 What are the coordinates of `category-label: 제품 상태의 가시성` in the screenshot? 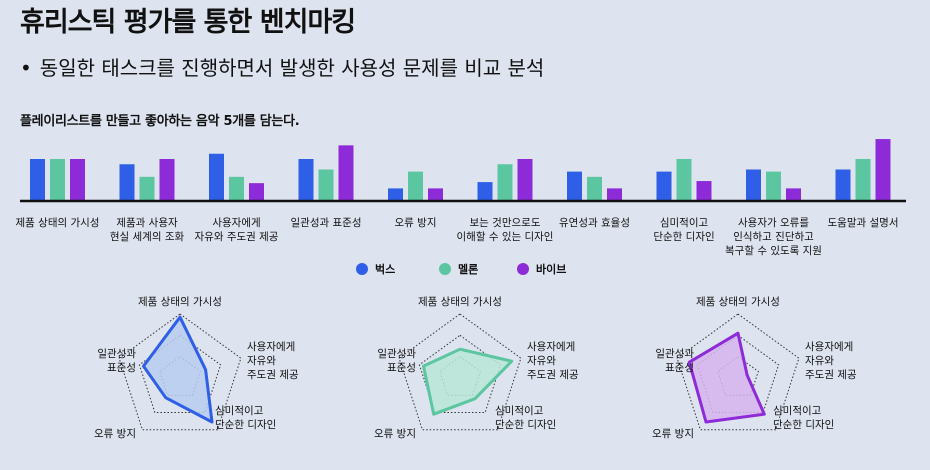 It's located at (58, 223).